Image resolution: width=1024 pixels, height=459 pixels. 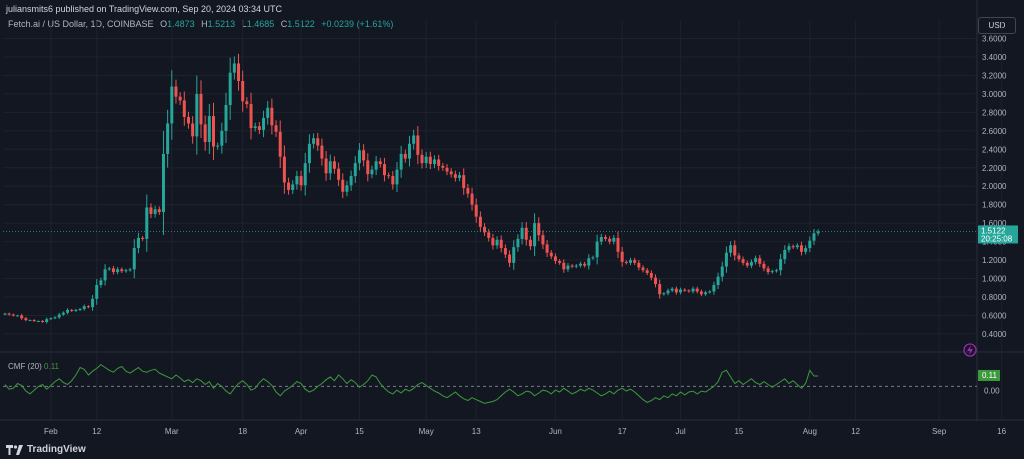 What do you see at coordinates (997, 25) in the screenshot?
I see `currency-button: USD` at bounding box center [997, 25].